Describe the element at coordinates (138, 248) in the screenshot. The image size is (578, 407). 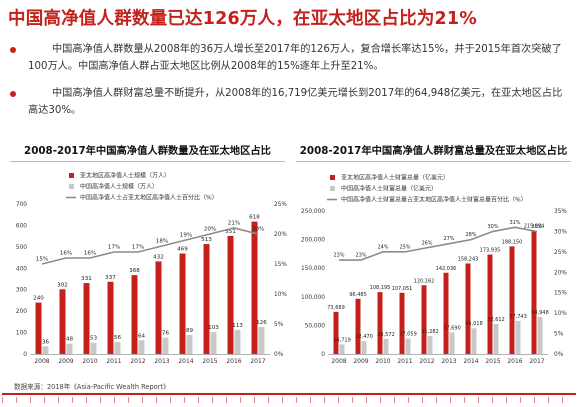
I see `population-share-label: 17%` at that location.